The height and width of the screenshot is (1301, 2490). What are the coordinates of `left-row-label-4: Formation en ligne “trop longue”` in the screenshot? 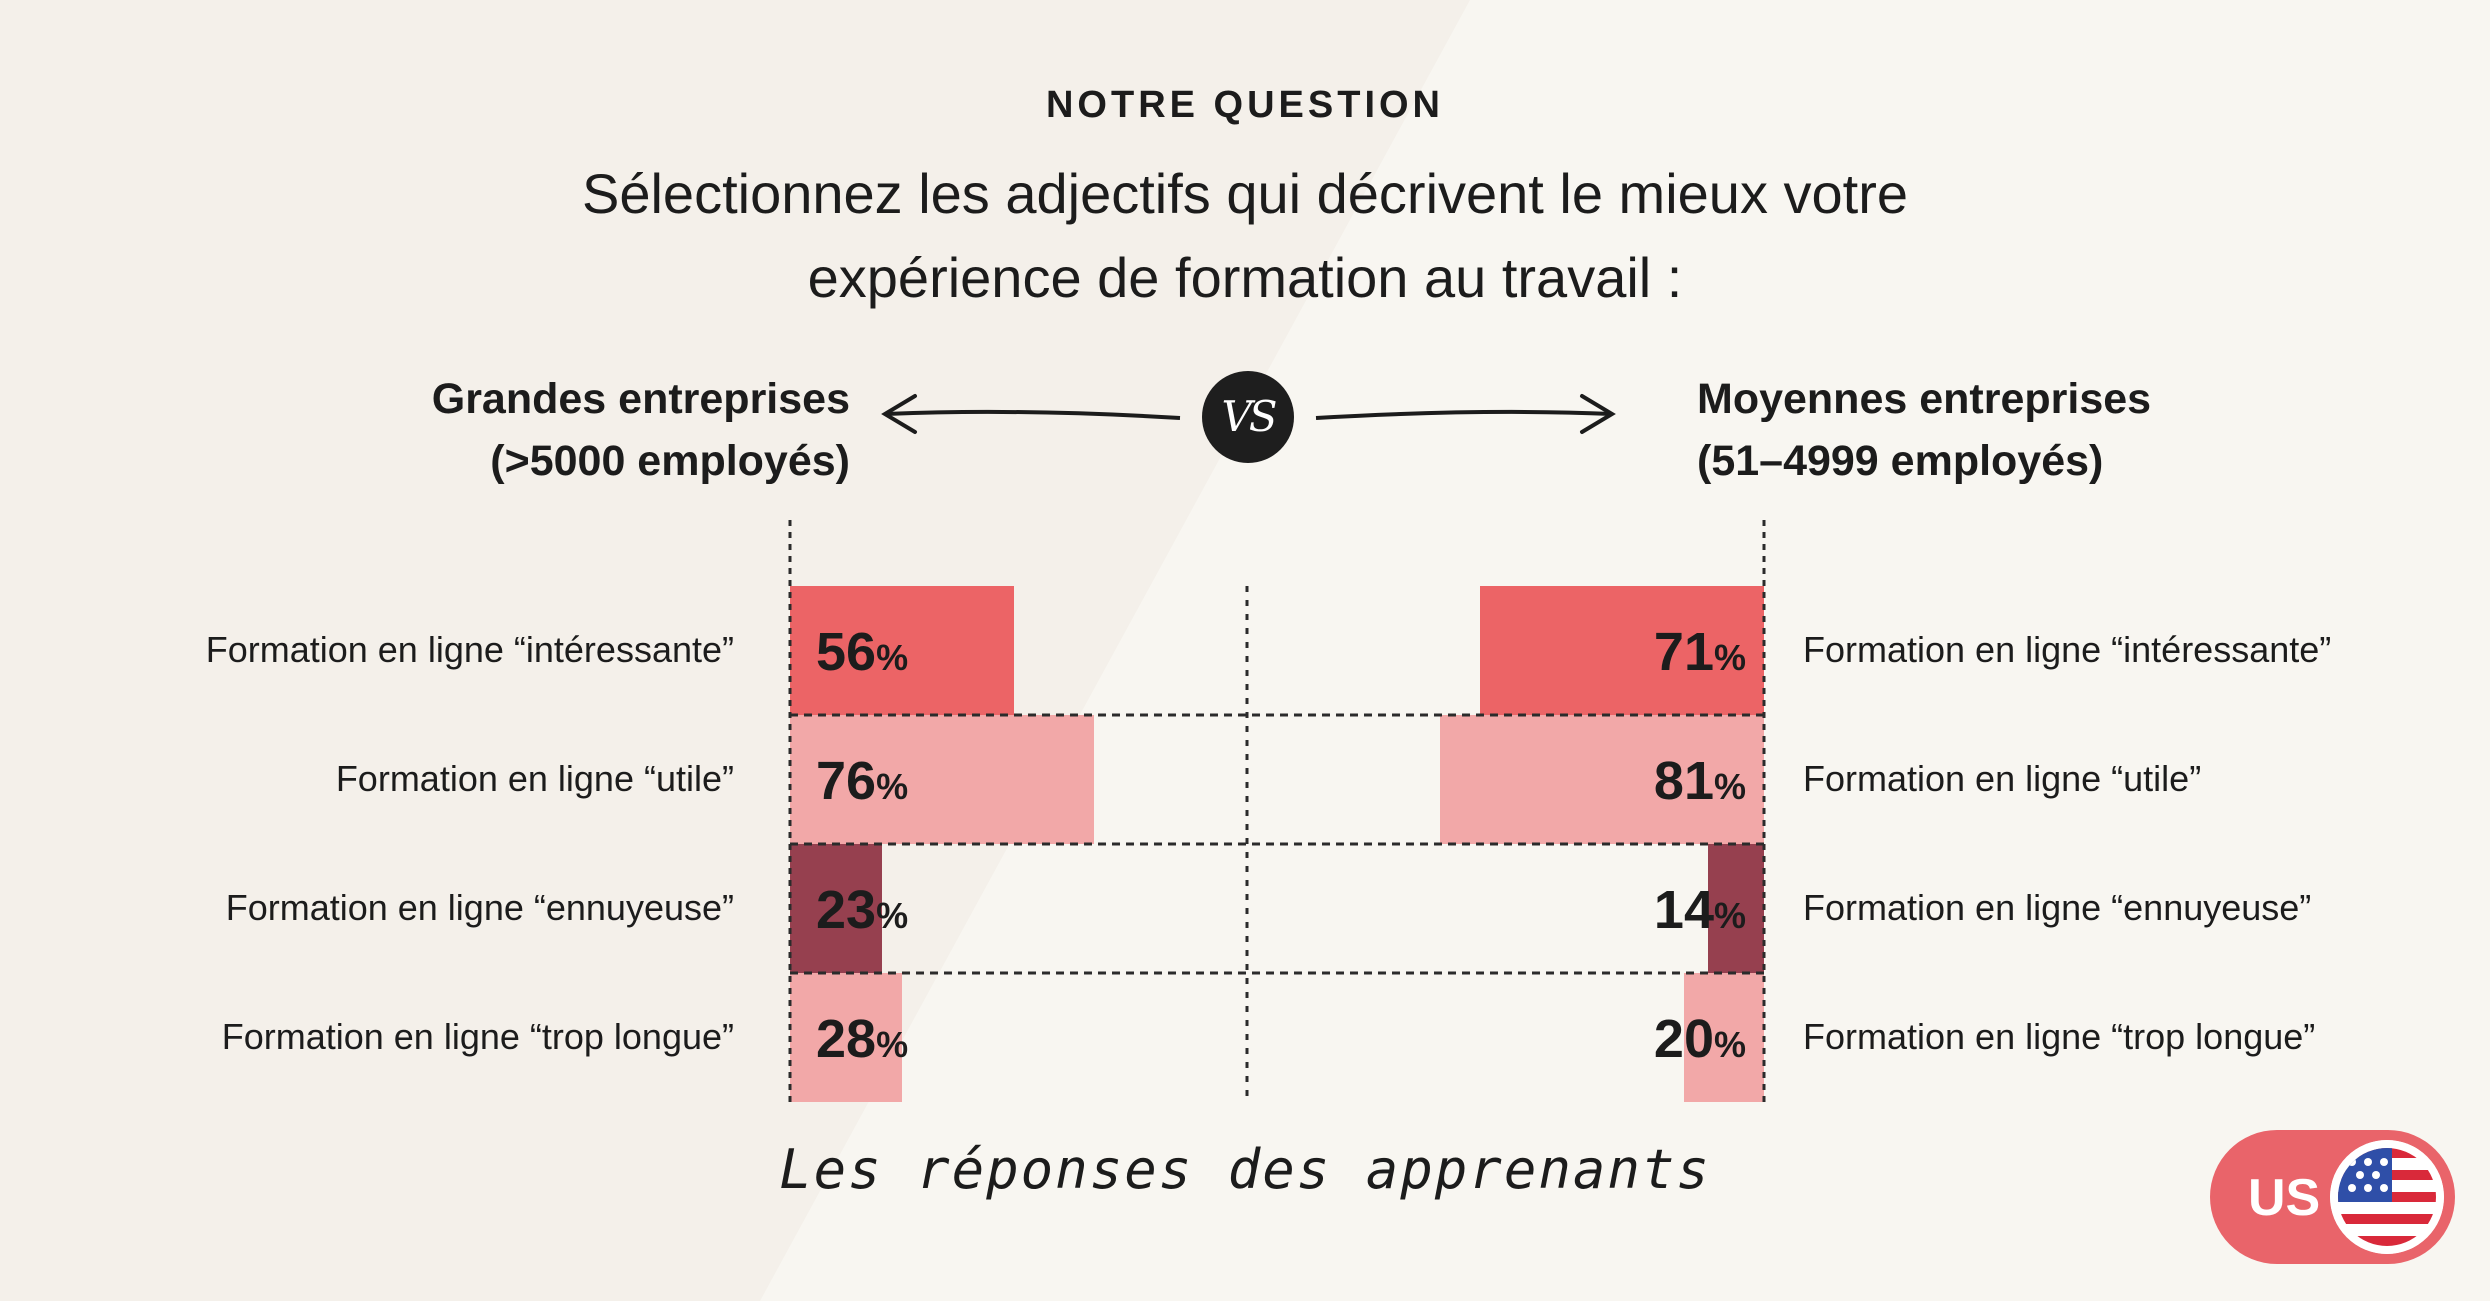 It's located at (477, 1036).